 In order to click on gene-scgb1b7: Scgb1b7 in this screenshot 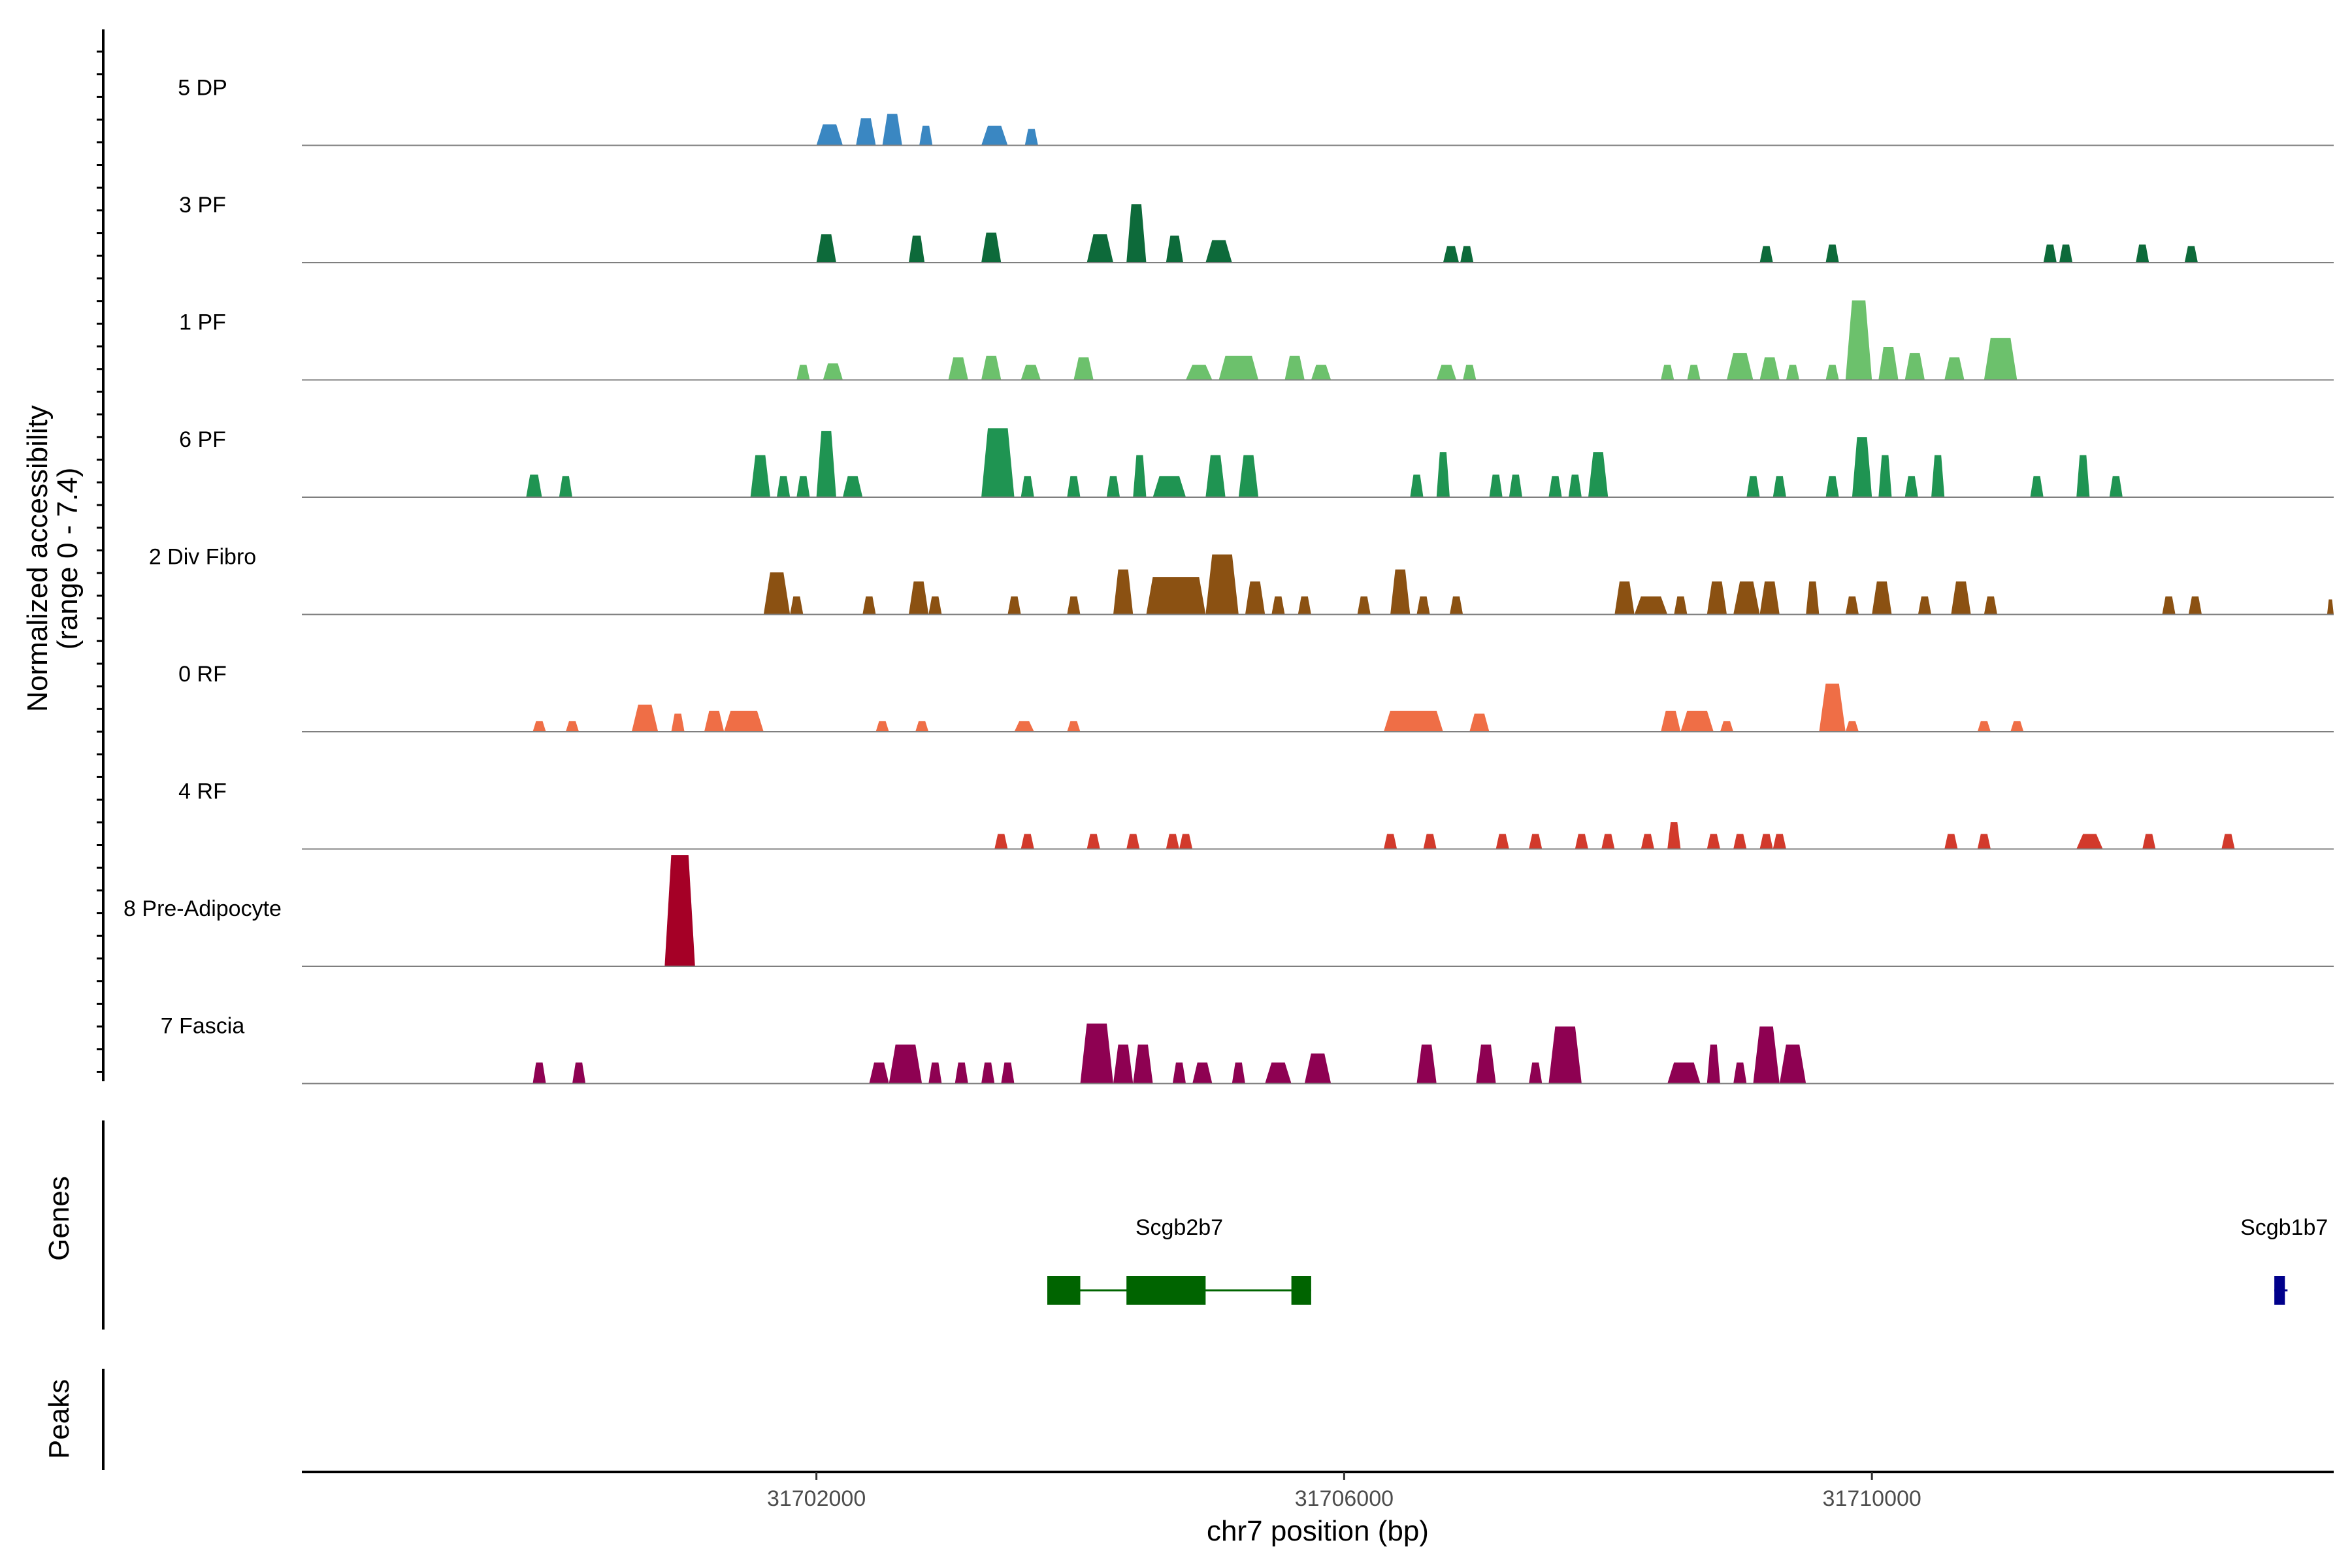, I will do `click(2284, 1260)`.